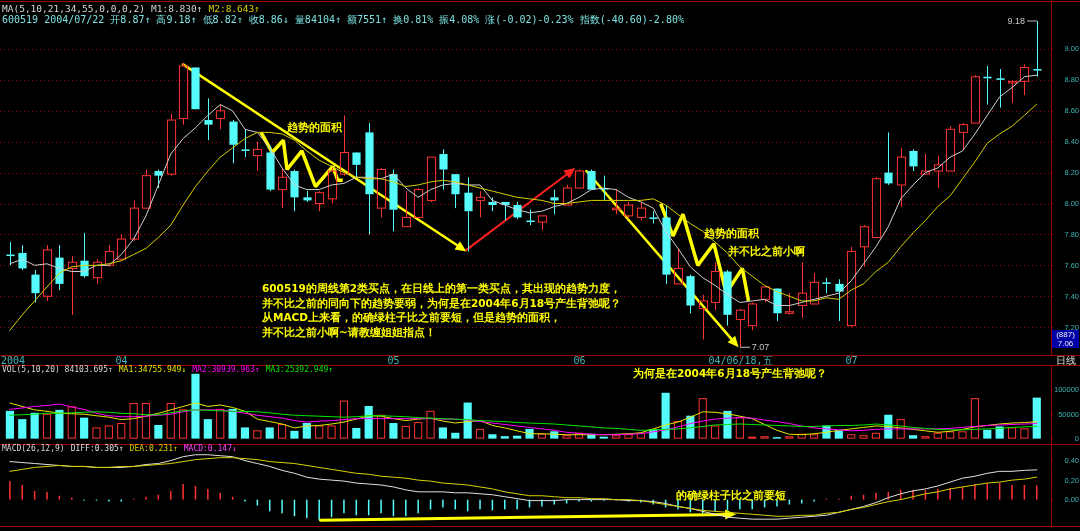  Describe the element at coordinates (760, 347) in the screenshot. I see `annotation: 7.07` at that location.